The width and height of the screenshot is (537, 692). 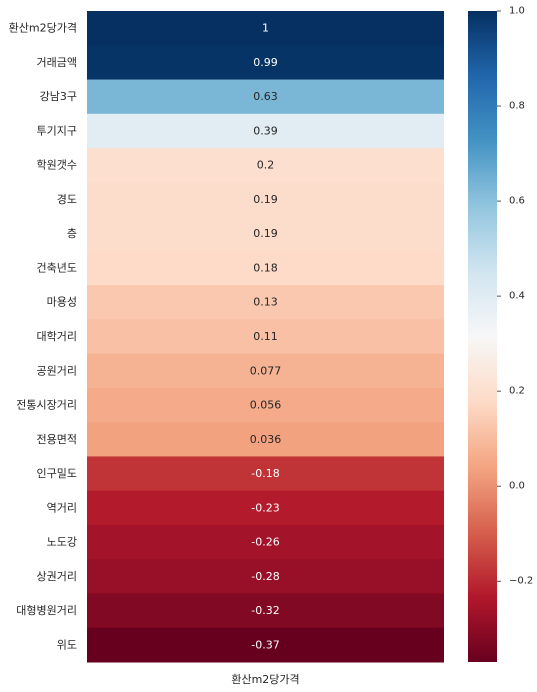 What do you see at coordinates (57, 473) in the screenshot?
I see `row-tick-label: 인구밀도` at bounding box center [57, 473].